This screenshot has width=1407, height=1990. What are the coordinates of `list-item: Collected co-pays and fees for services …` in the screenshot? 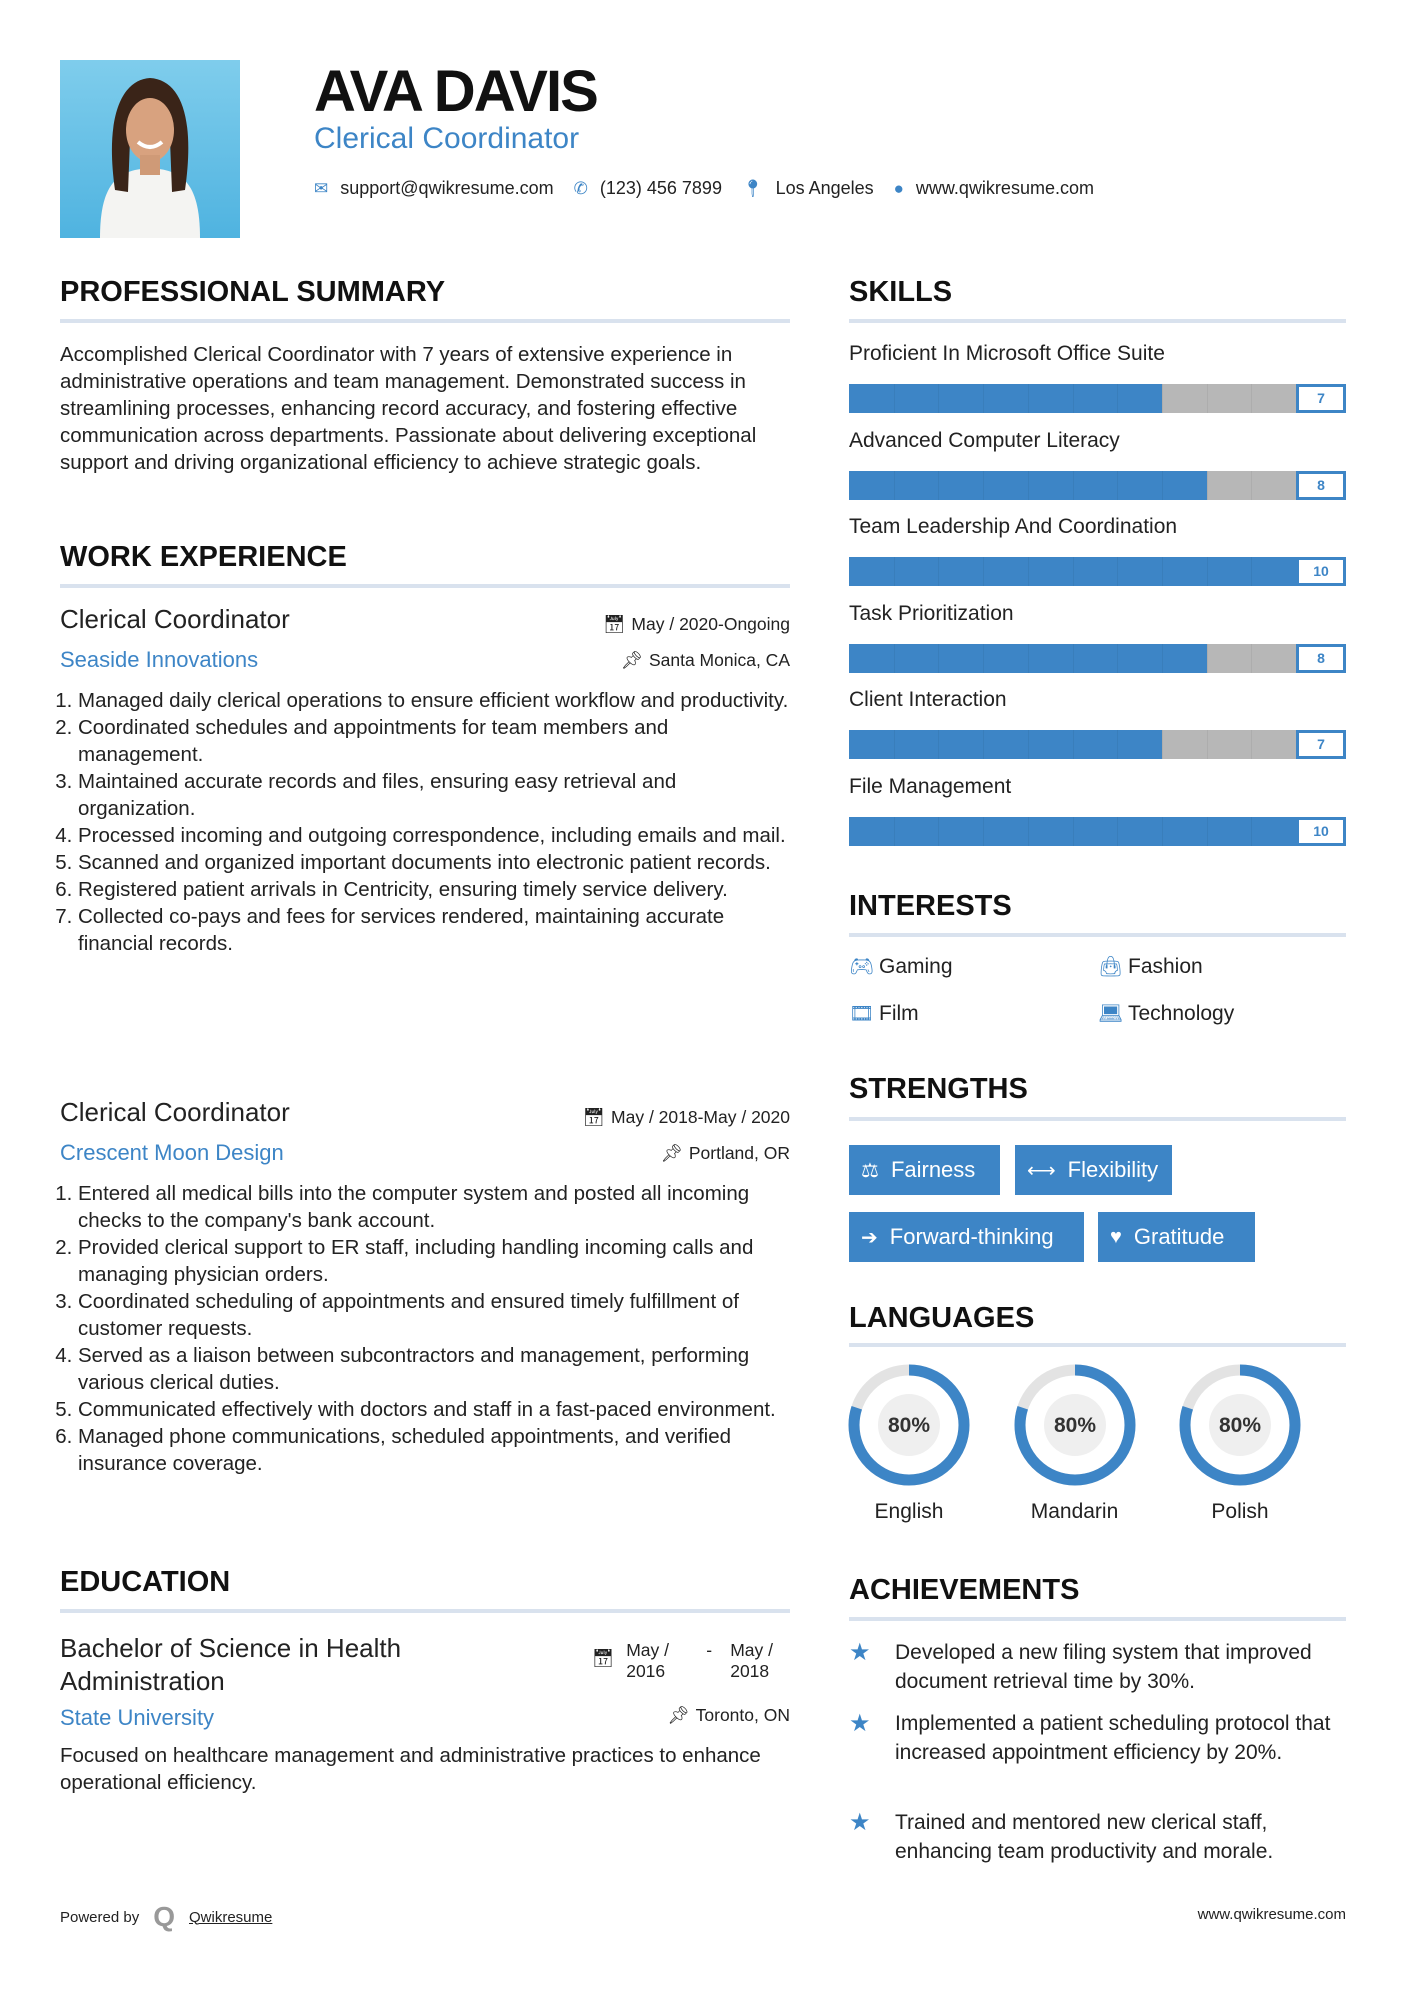 It's located at (434, 930).